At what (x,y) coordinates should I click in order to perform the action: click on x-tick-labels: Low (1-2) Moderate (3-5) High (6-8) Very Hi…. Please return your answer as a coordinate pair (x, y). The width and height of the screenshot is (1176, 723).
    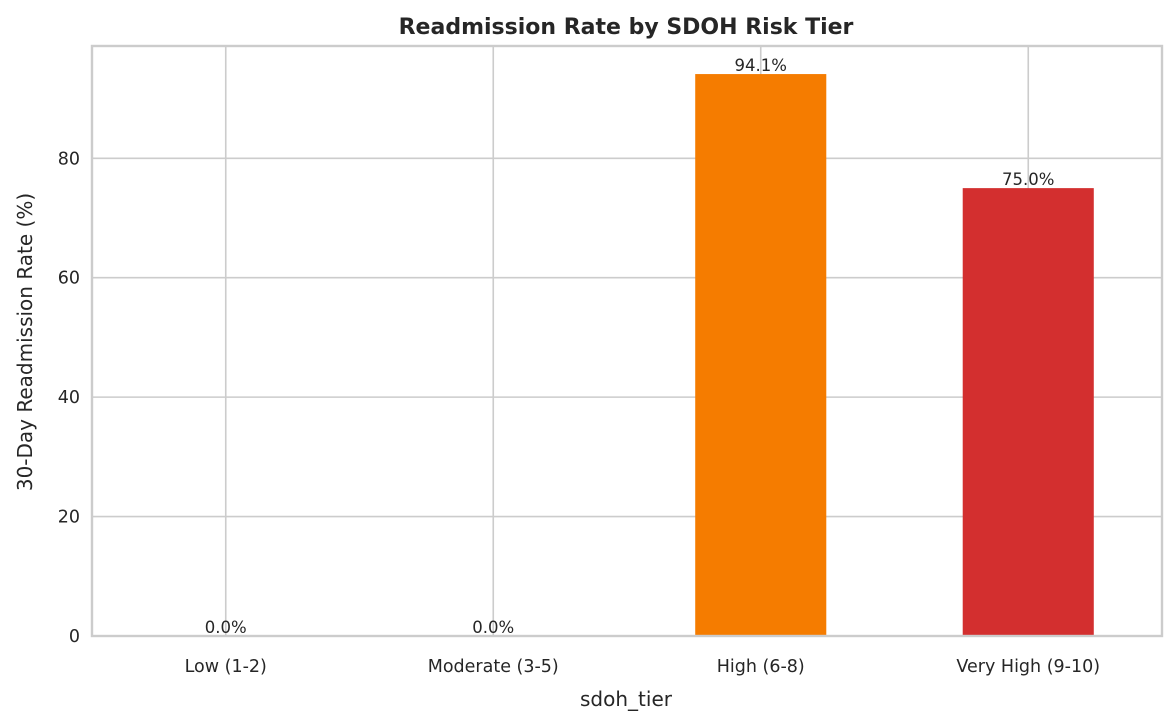
    Looking at the image, I should click on (642, 667).